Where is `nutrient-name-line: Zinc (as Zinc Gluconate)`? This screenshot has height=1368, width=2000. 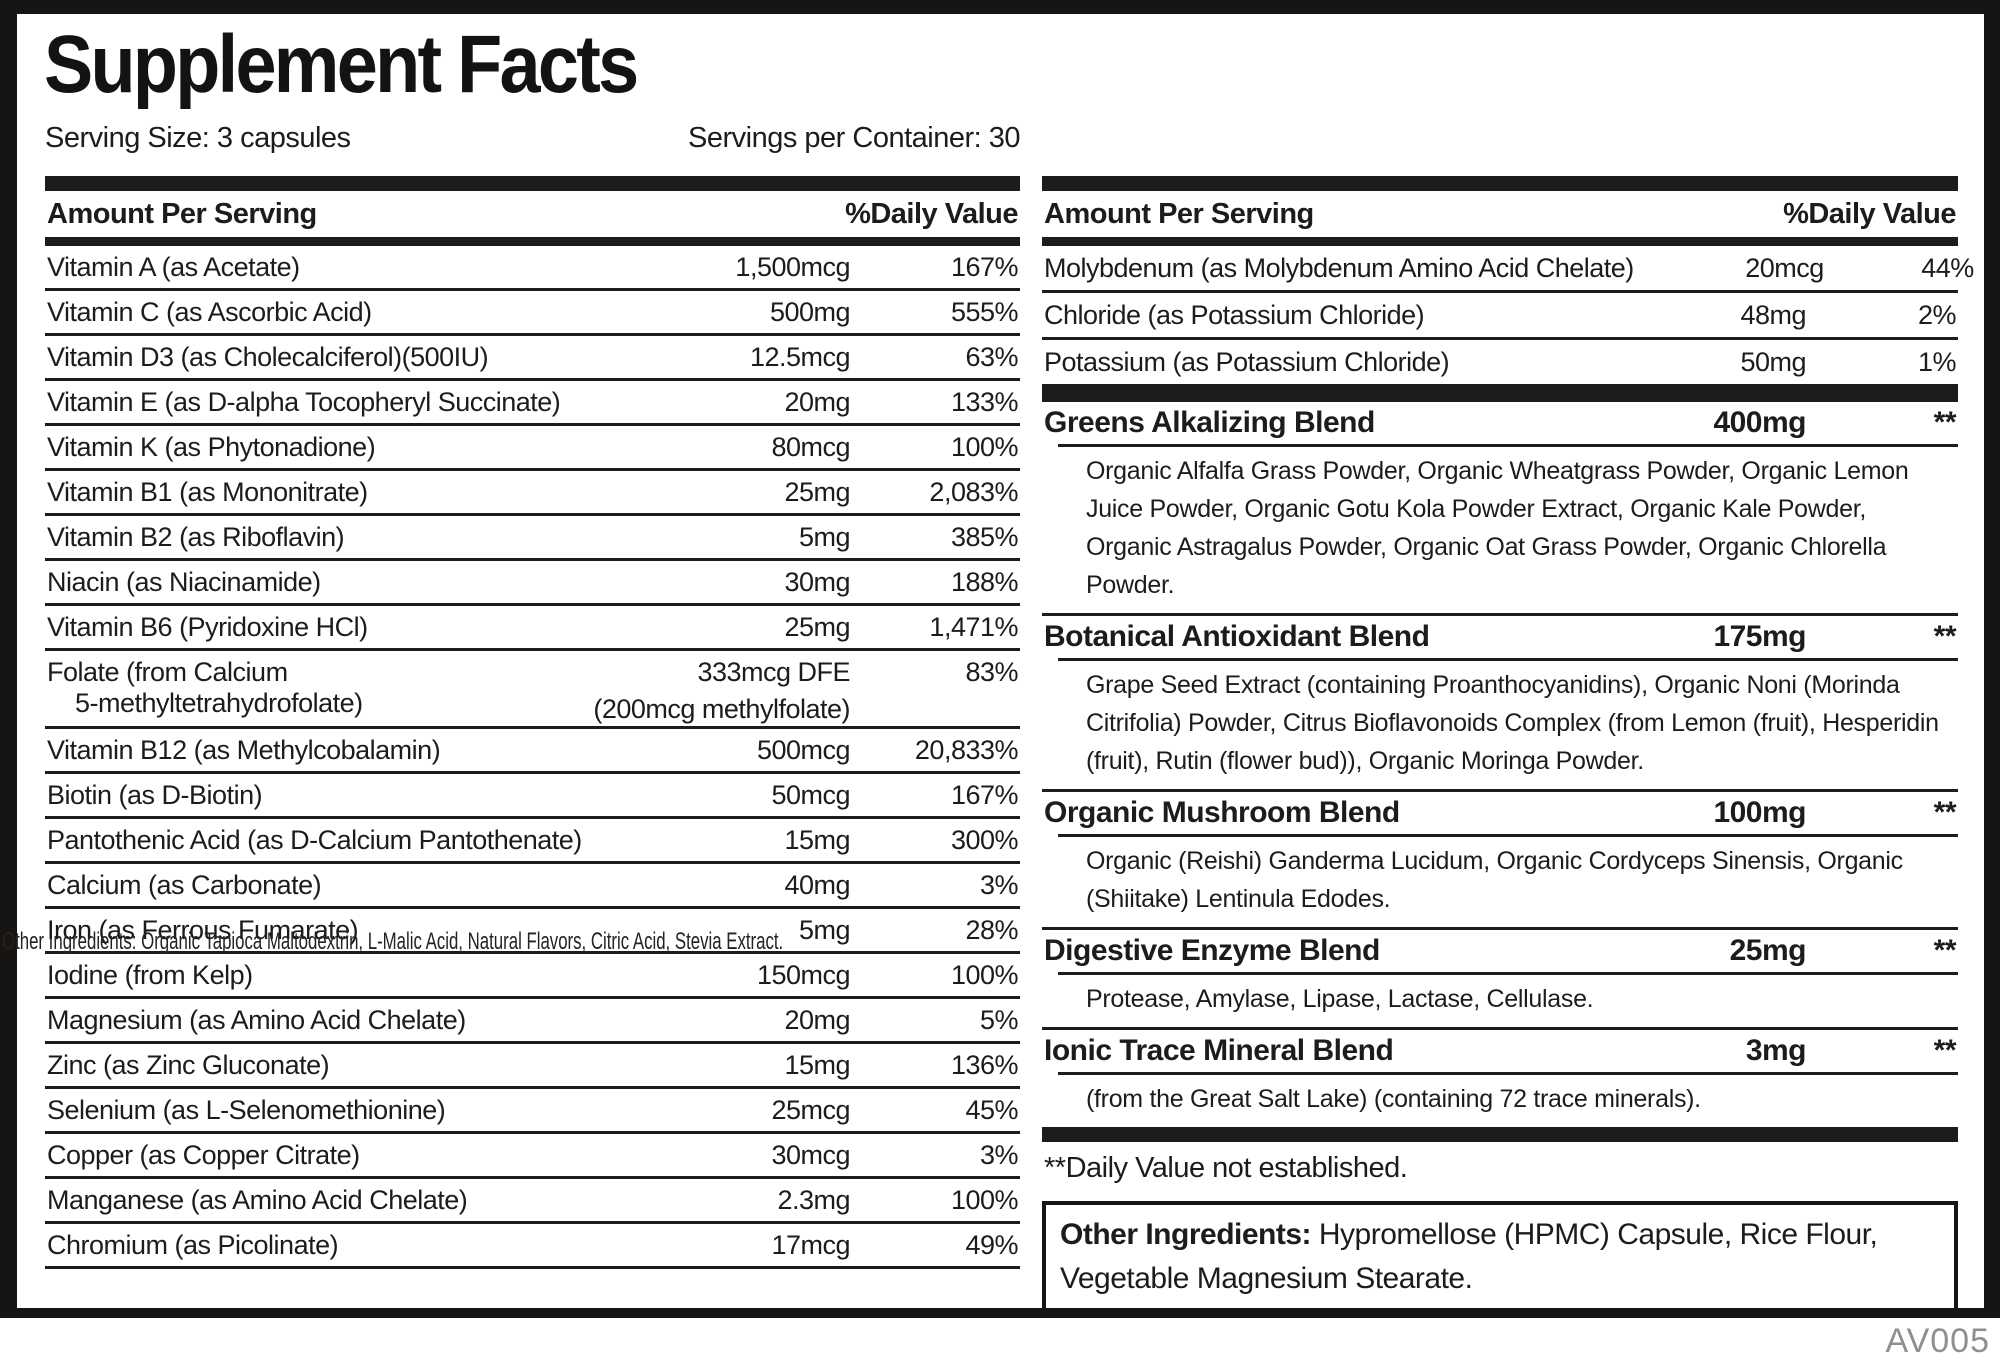 nutrient-name-line: Zinc (as Zinc Gluconate) is located at coordinates (188, 1065).